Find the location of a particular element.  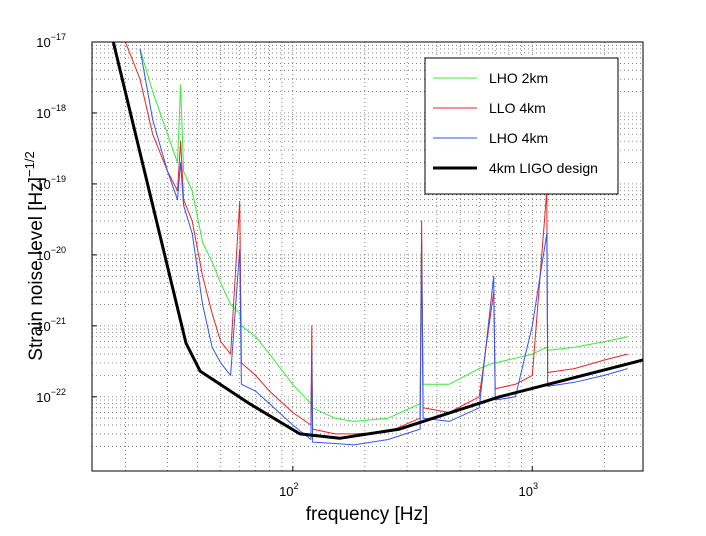

y-tick-exponent: −21 is located at coordinates (58, 321).